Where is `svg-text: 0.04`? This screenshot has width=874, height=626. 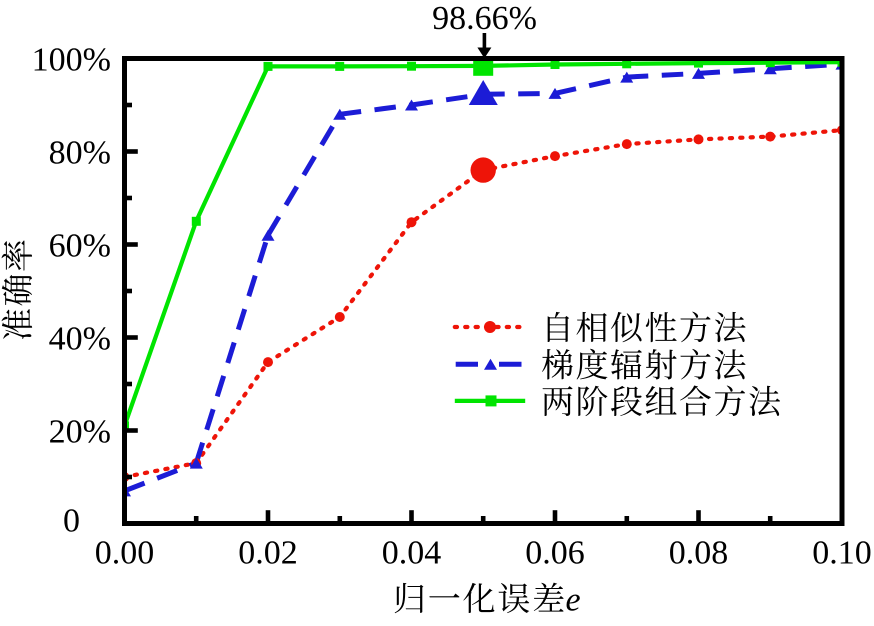
svg-text: 0.04 is located at coordinates (412, 553).